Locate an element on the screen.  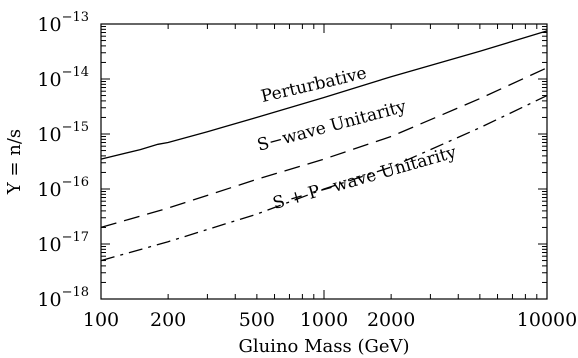
y-tick-label: 10−17 is located at coordinates (63, 243).